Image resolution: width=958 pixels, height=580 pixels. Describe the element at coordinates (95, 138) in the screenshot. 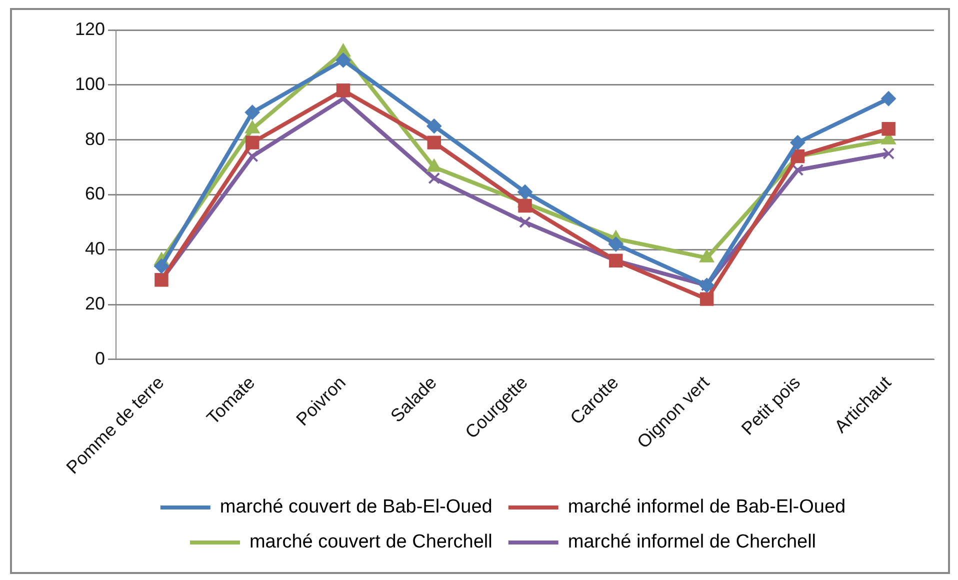

I see `y-tick-label: 80` at that location.